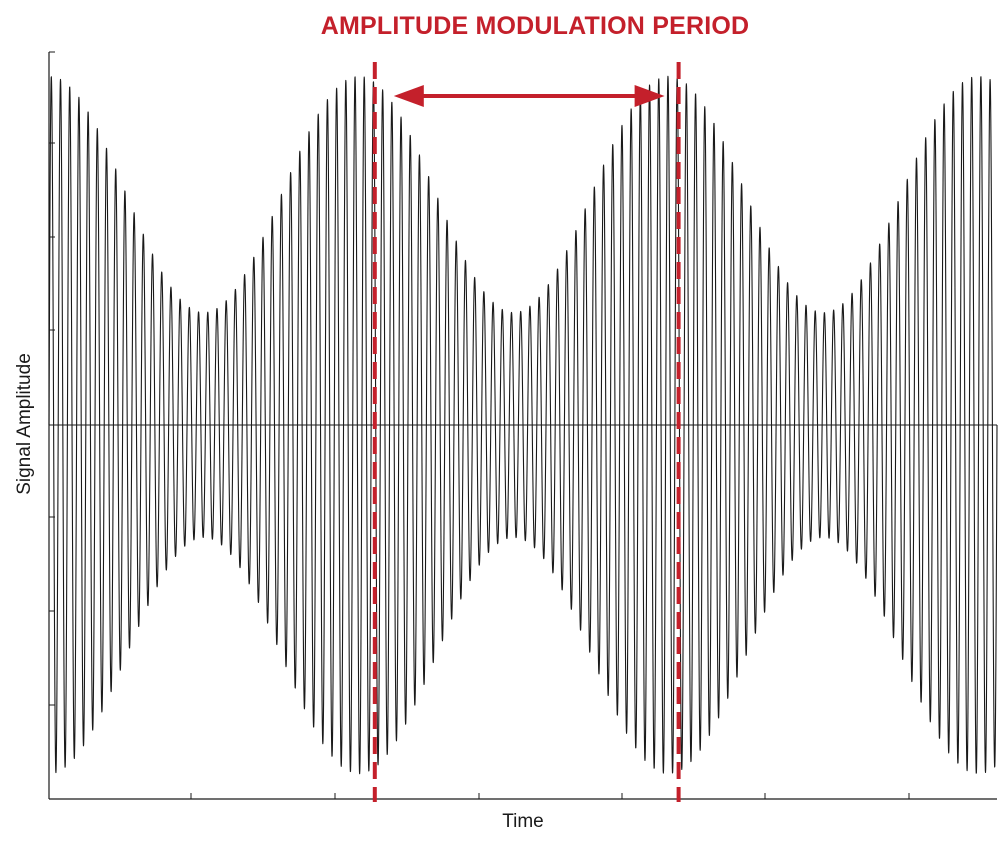 This screenshot has height=846, width=1000. Describe the element at coordinates (535, 26) in the screenshot. I see `modulation-period-label: AMPLITUDE MODULATION PERIOD` at that location.